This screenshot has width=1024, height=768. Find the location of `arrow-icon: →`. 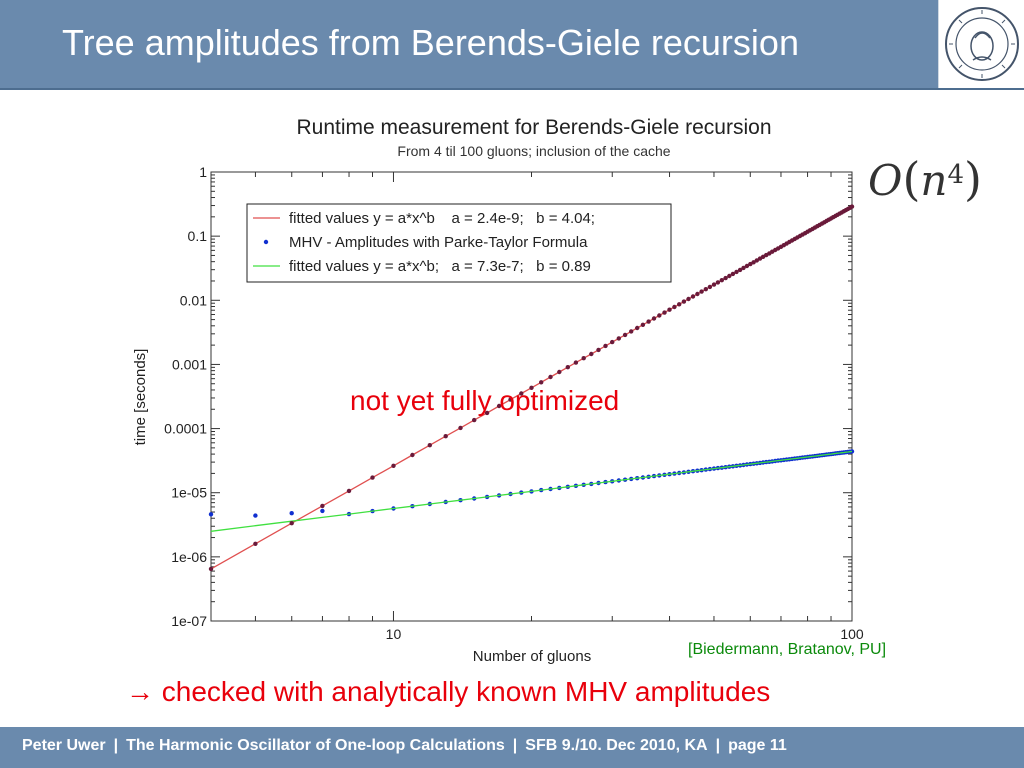

arrow-icon: → is located at coordinates (140, 691).